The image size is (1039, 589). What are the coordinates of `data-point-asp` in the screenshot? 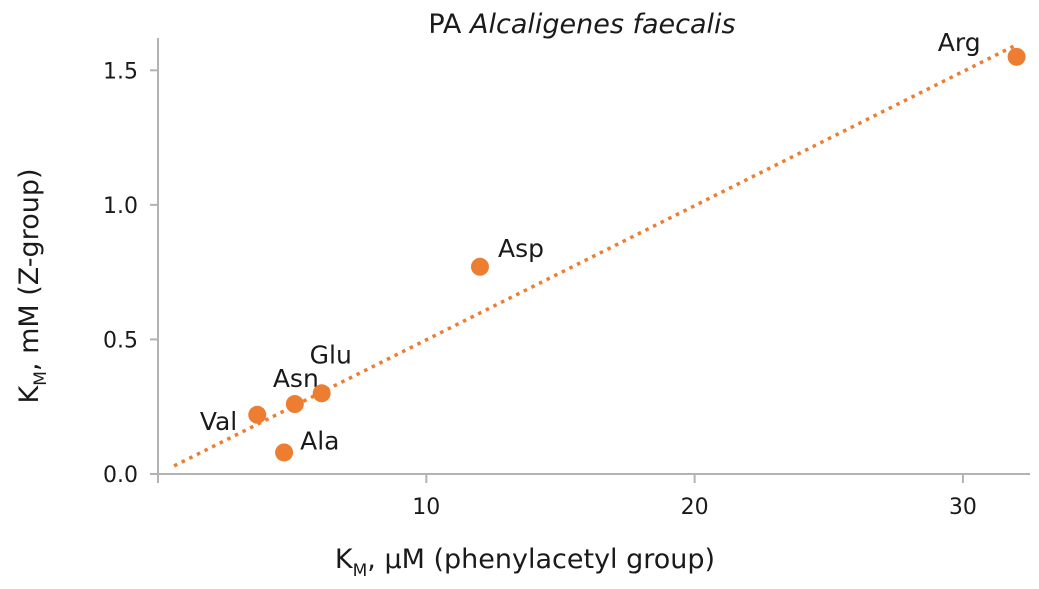 It's located at (479, 266).